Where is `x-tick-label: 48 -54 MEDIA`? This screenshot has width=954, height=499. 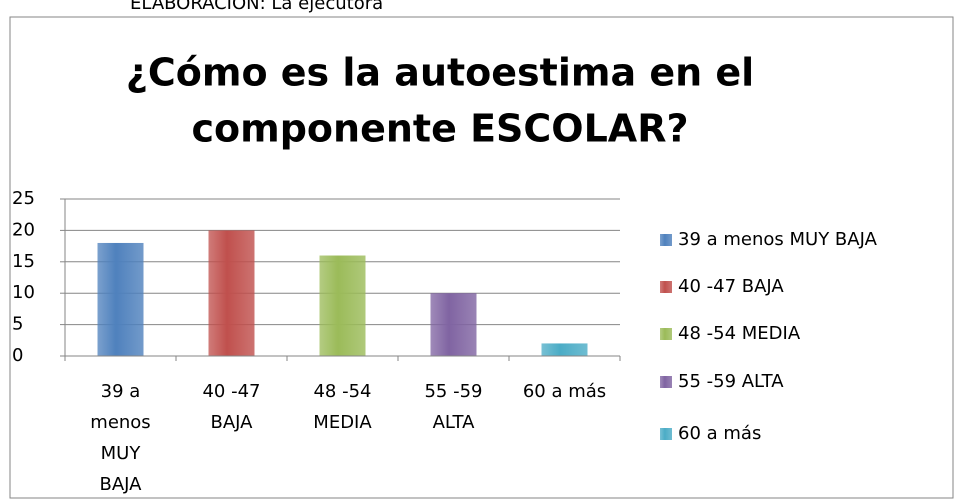
x-tick-label: 48 -54 MEDIA is located at coordinates (342, 407).